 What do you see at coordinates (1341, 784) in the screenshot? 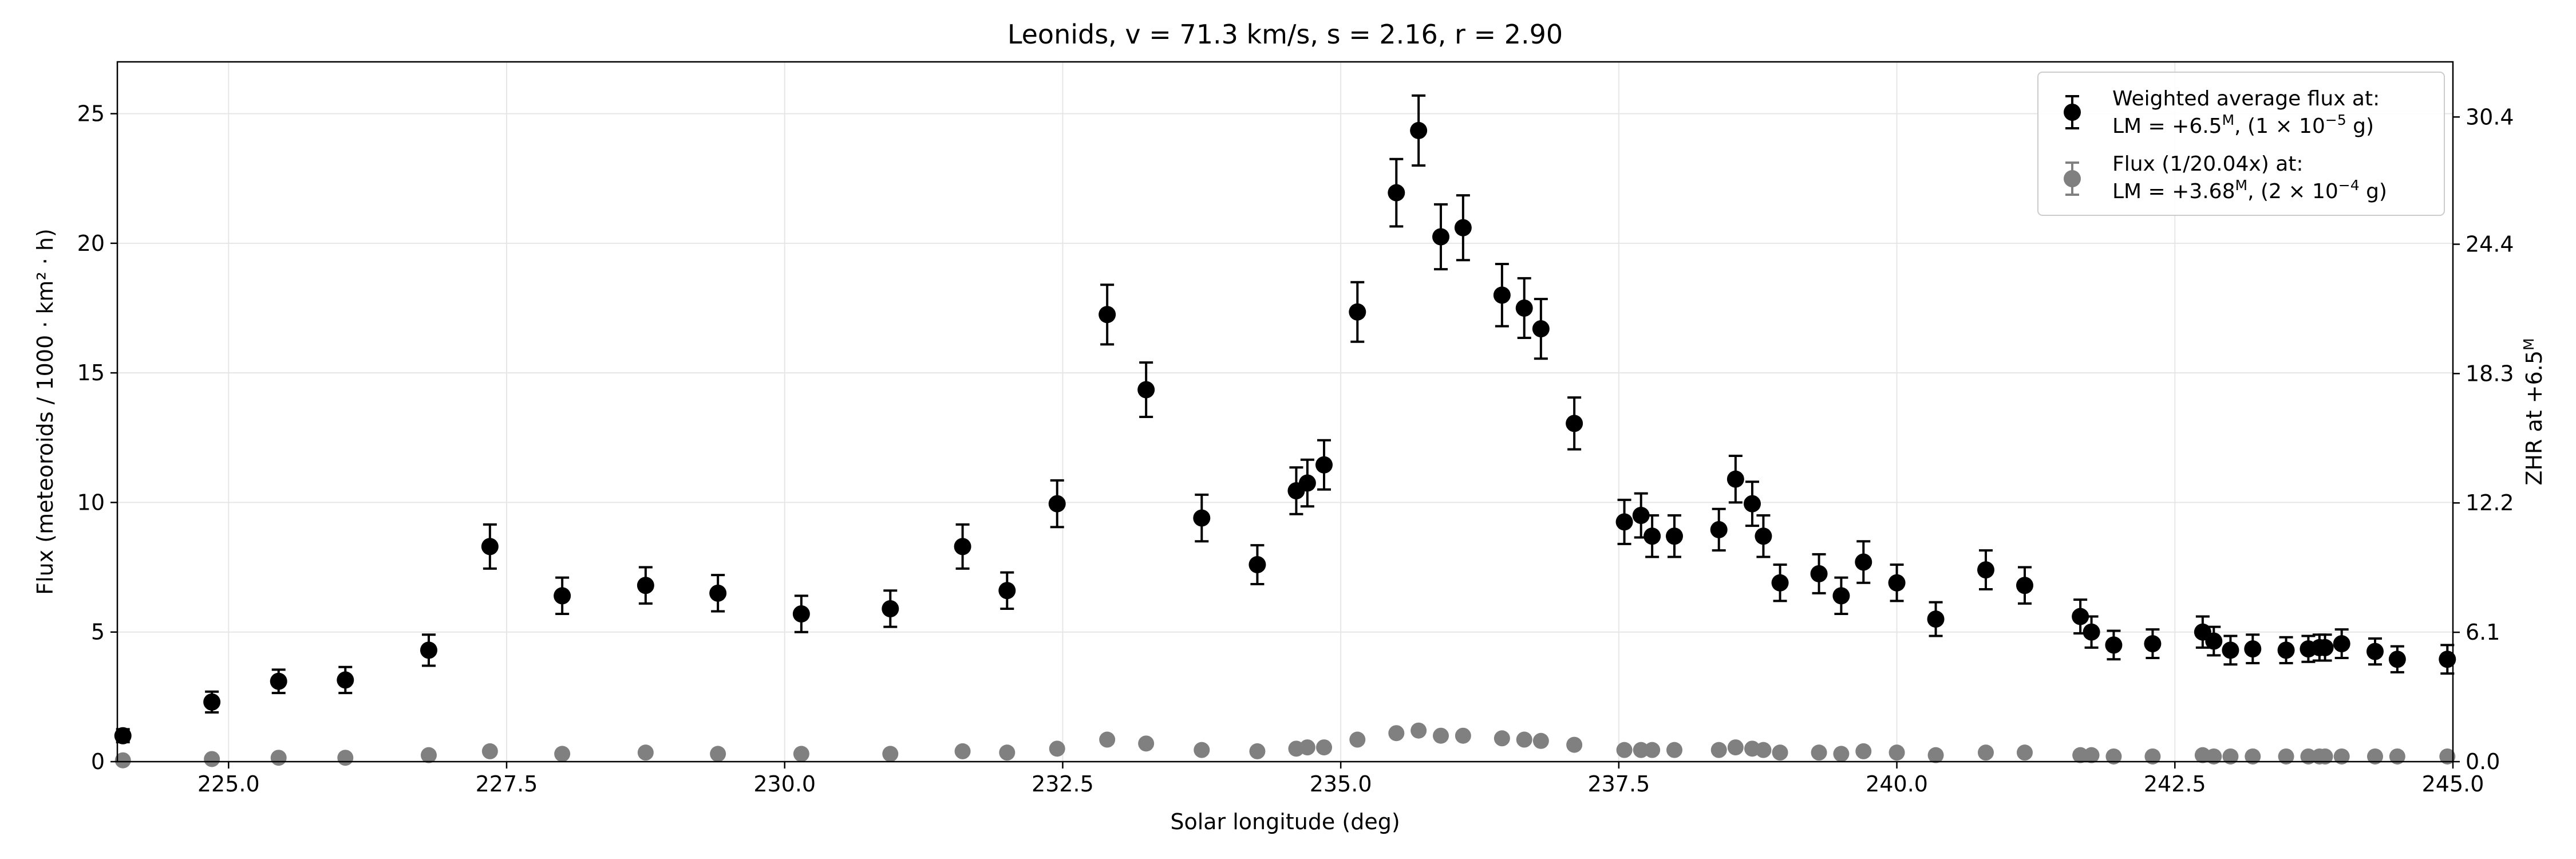
I see `x-tick-label: 235.0` at bounding box center [1341, 784].